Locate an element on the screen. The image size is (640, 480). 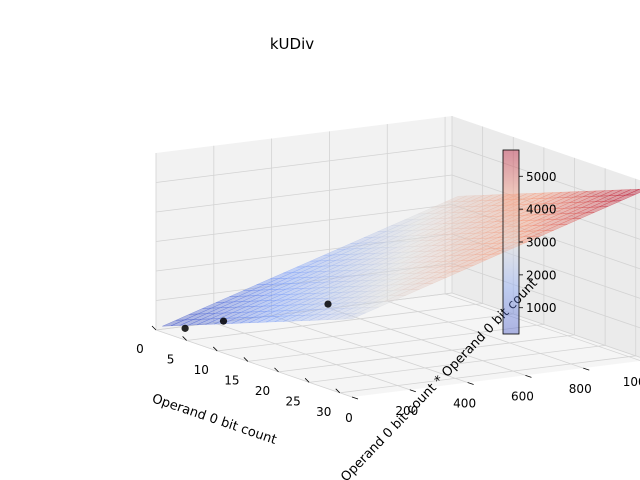
y-tick-label: 600 is located at coordinates (522, 396).